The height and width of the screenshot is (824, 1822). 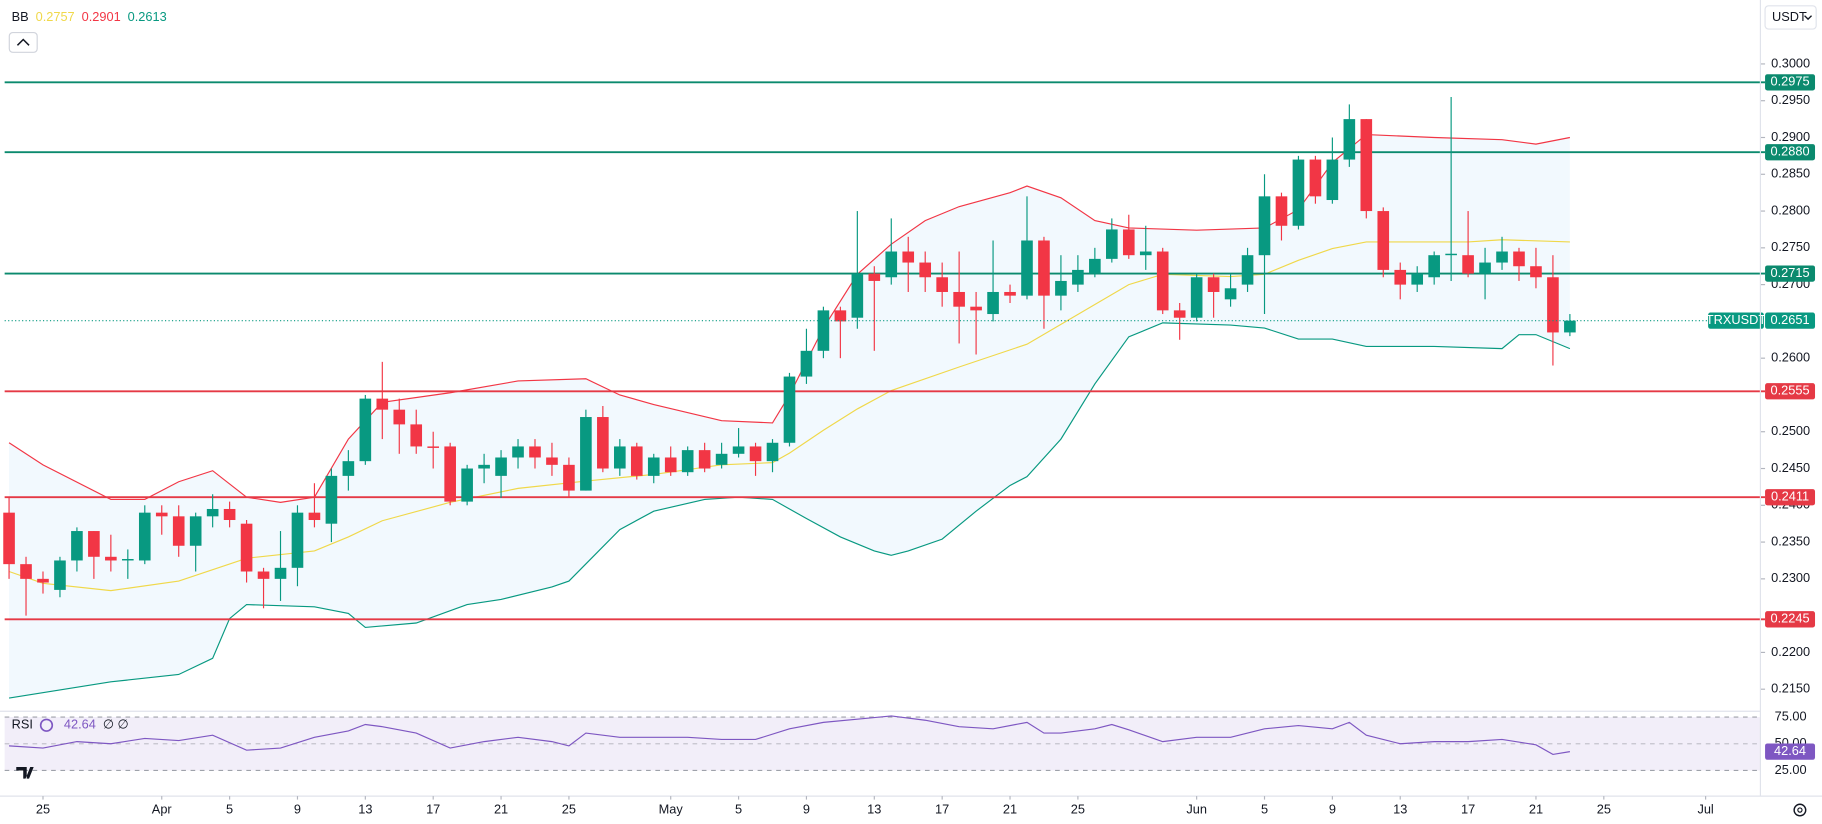 What do you see at coordinates (671, 808) in the screenshot?
I see `x-tick-label: May` at bounding box center [671, 808].